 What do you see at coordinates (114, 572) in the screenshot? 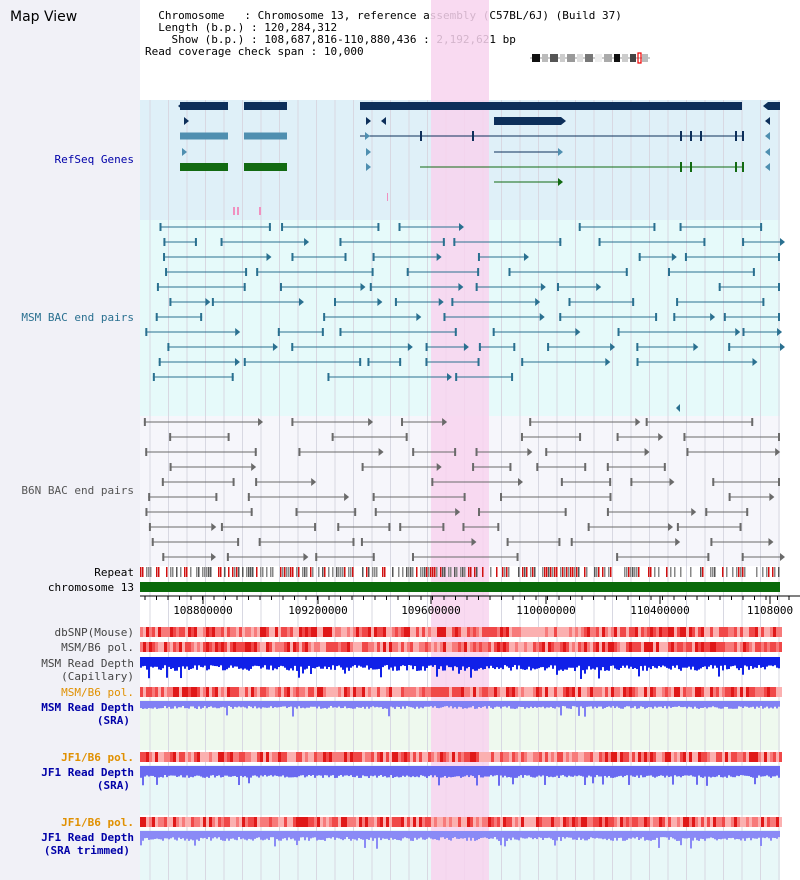
I see `track-label-repeat: Repeat` at bounding box center [114, 572].